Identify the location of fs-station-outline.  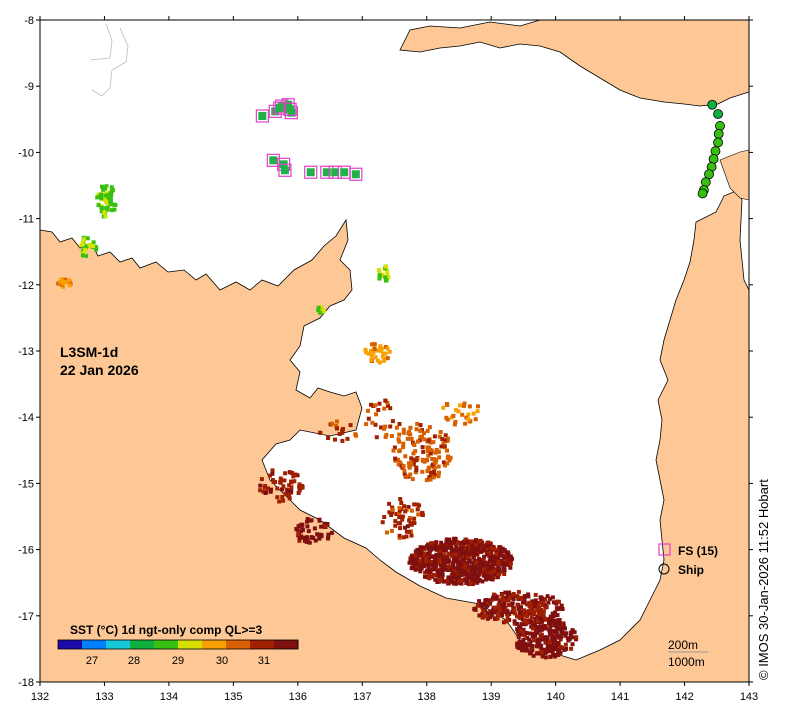
(285, 170).